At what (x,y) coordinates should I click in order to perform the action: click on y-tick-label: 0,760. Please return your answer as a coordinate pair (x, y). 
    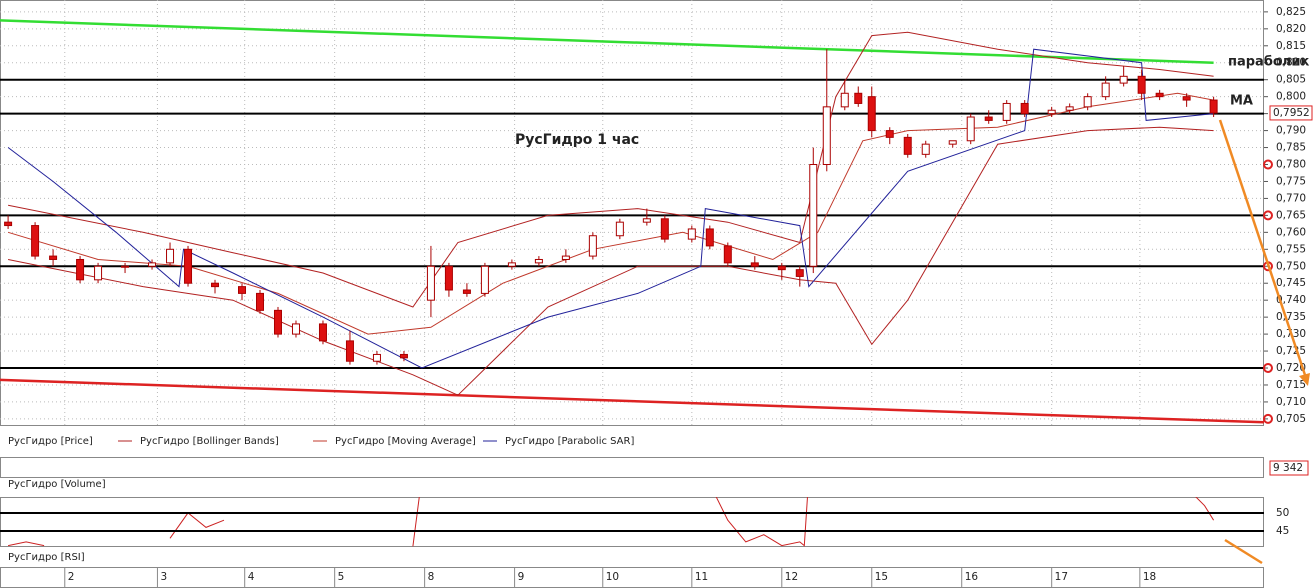
    Looking at the image, I should click on (1291, 232).